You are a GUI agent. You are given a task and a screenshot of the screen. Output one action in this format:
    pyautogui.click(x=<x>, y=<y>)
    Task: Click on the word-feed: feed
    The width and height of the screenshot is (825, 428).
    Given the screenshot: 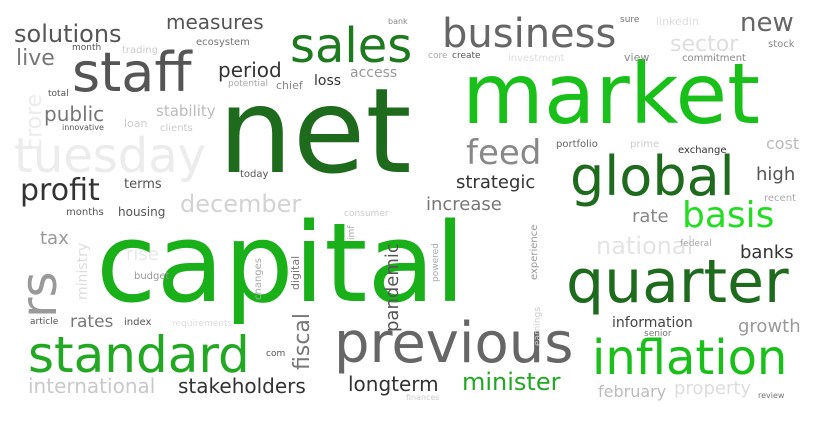 What is the action you would take?
    pyautogui.click(x=504, y=153)
    